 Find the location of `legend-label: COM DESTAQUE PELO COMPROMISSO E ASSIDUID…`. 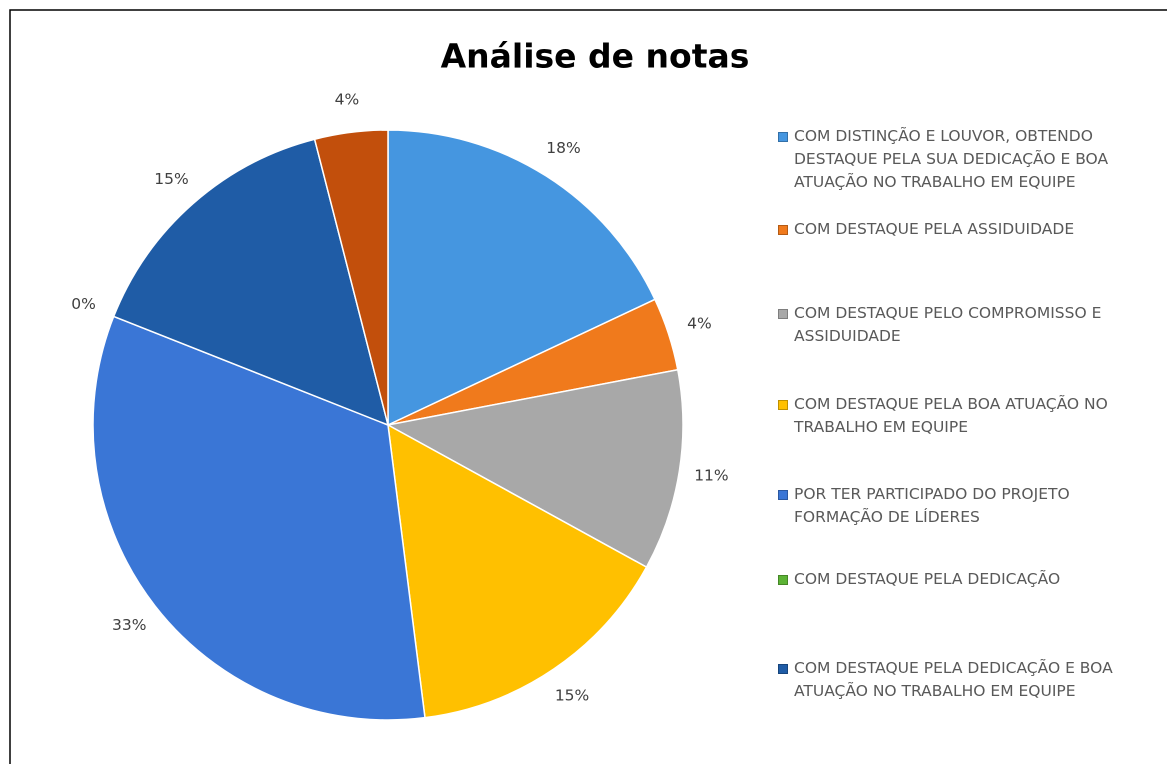

legend-label: COM DESTAQUE PELO COMPROMISSO E ASSIDUID… is located at coordinates (948, 324).